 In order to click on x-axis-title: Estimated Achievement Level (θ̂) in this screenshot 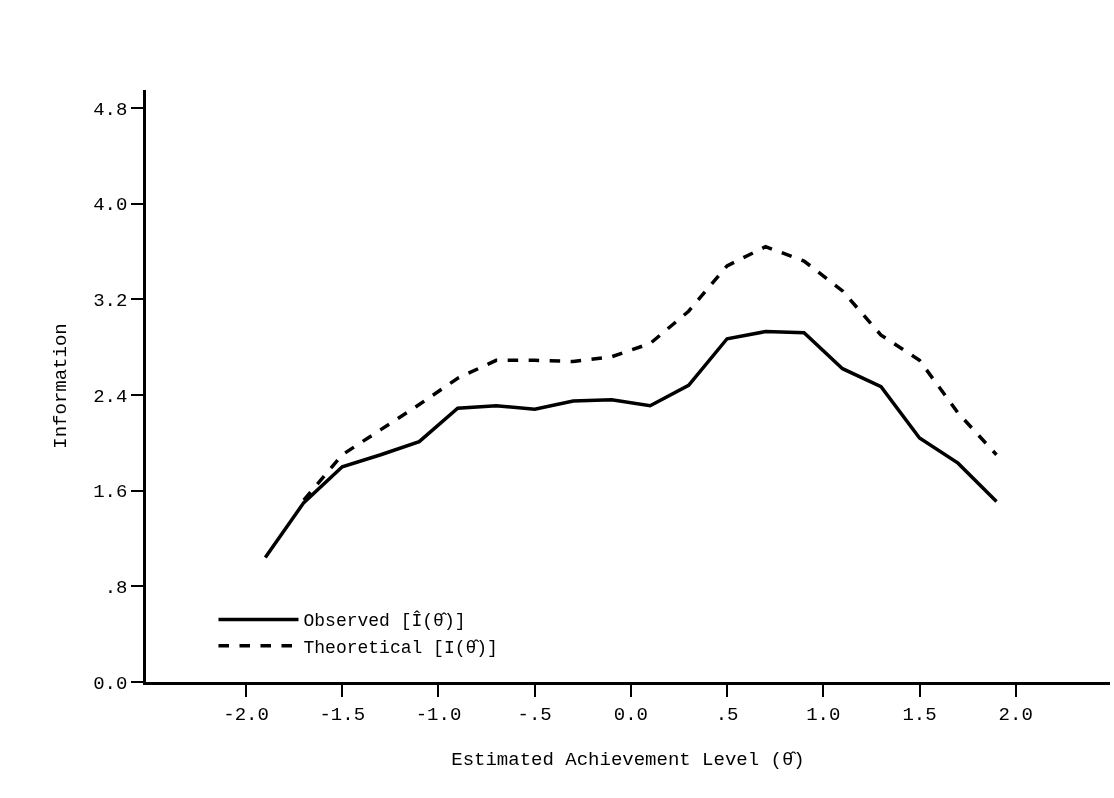, I will do `click(628, 760)`.